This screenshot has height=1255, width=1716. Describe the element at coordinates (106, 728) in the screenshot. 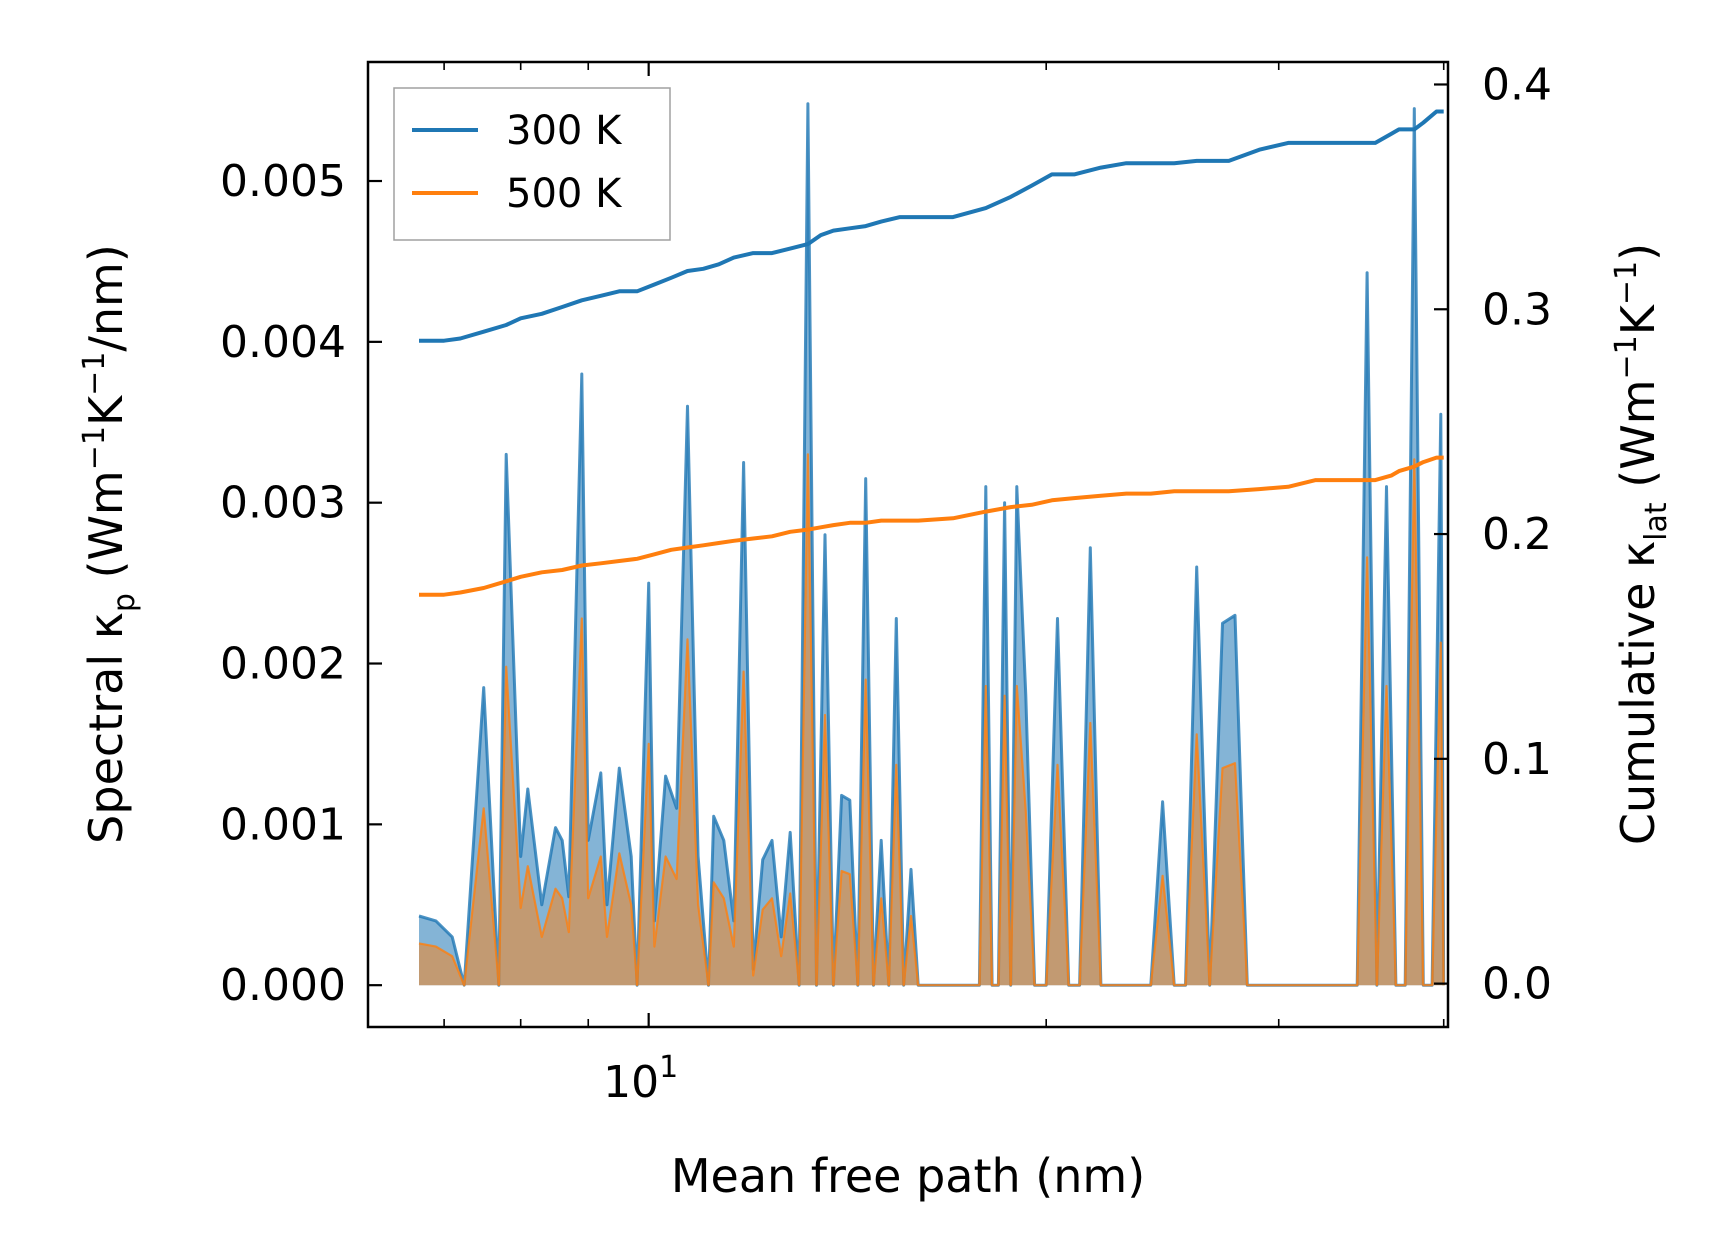

I see `y-left-title-main: Spectral κ` at that location.